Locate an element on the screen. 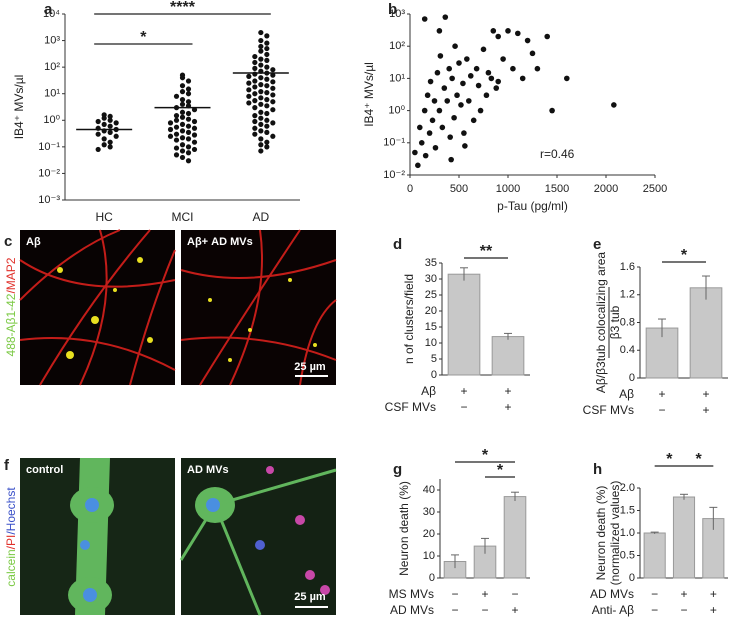 This screenshot has width=733, height=624. image-label: control is located at coordinates (44, 470).